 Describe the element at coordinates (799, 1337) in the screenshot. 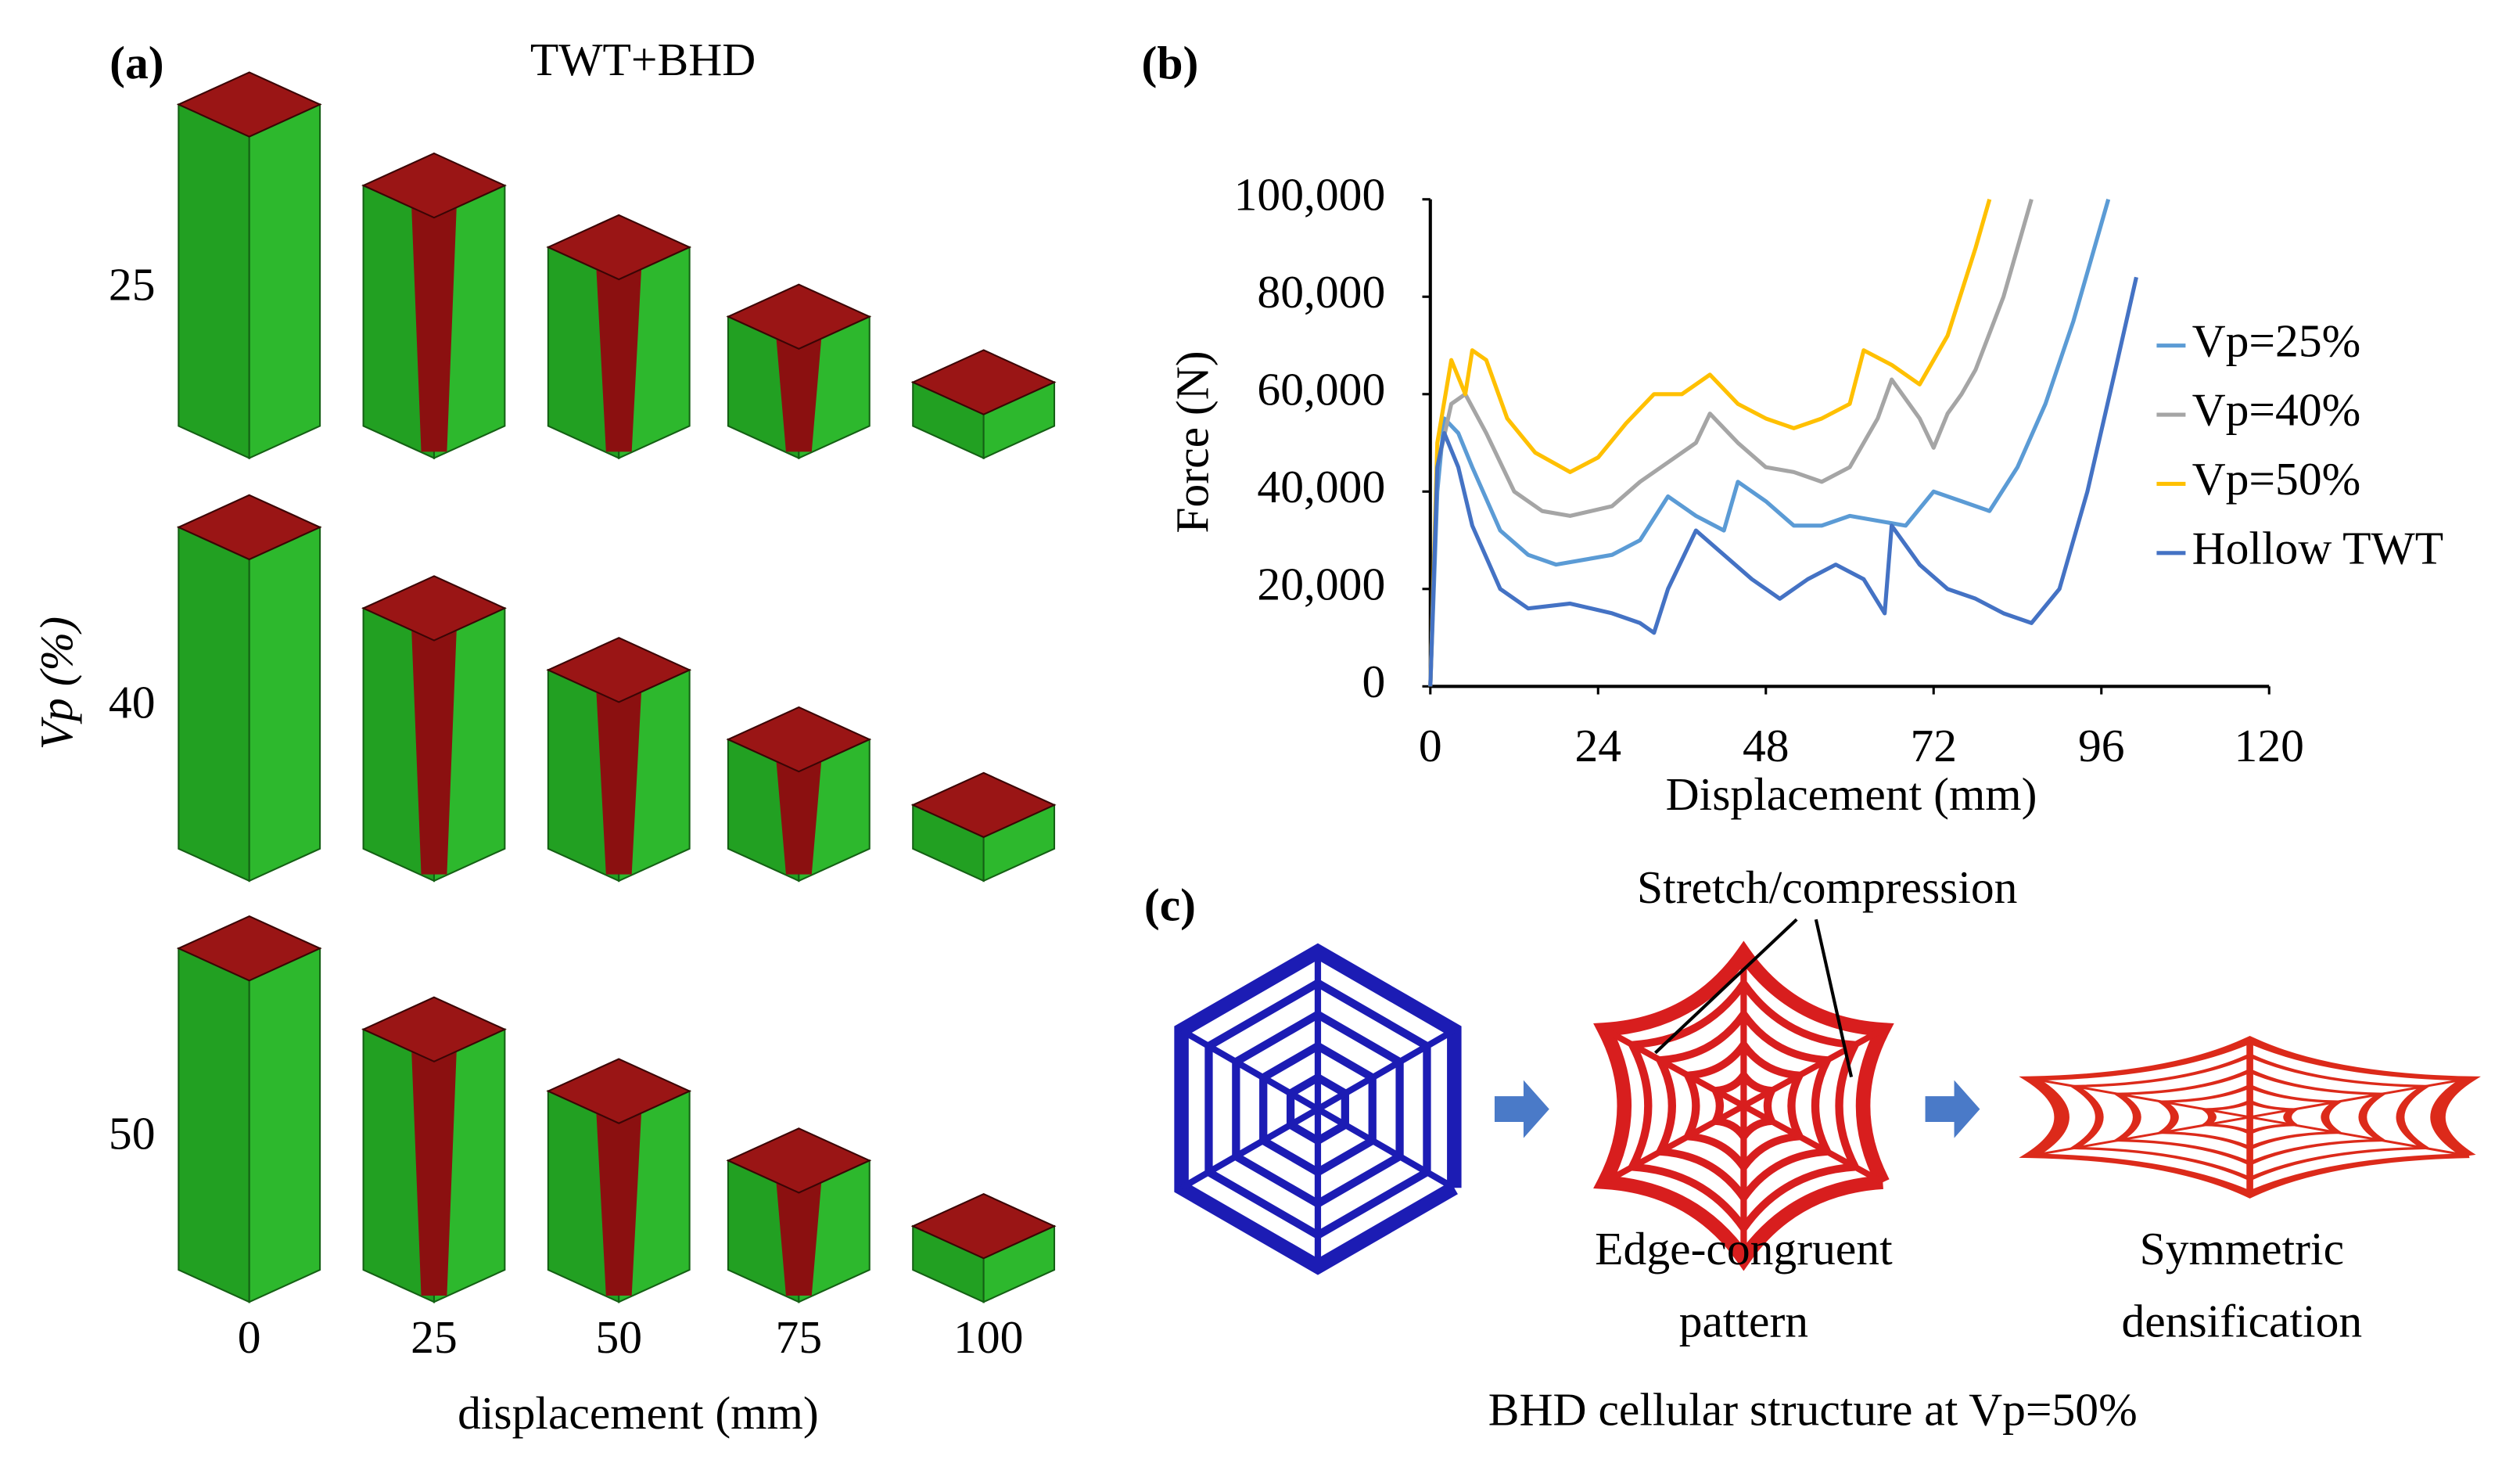

I see `column-label: 75` at that location.